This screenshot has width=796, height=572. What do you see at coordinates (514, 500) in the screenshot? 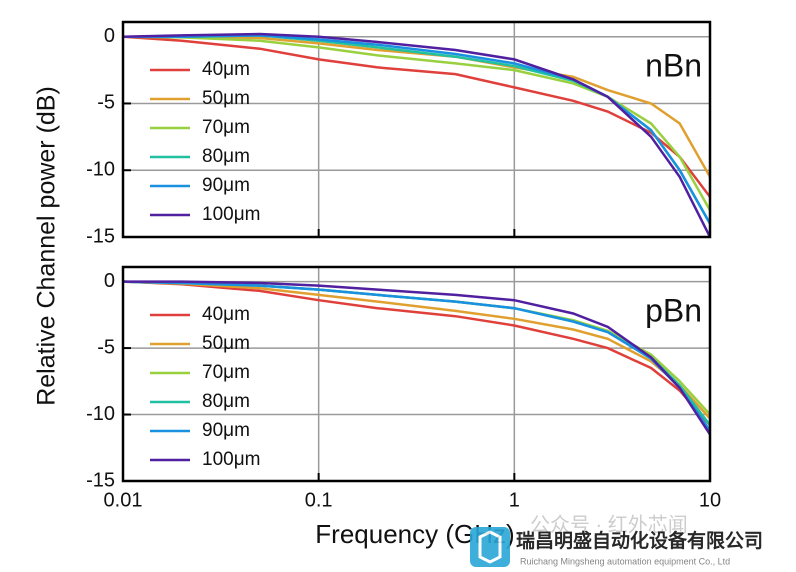
I see `x-tick-label: 1` at bounding box center [514, 500].